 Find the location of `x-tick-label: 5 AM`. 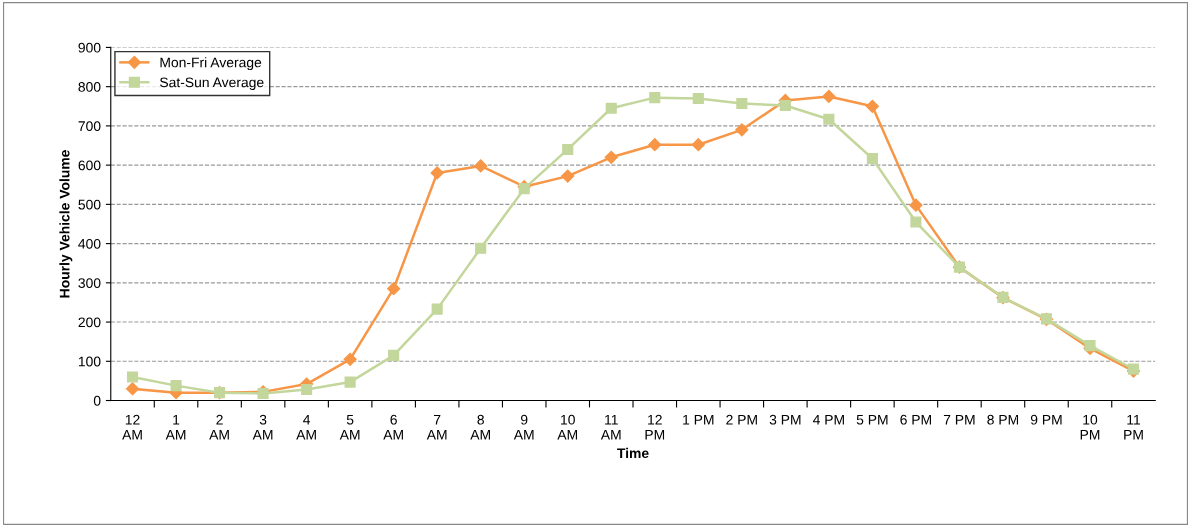

x-tick-label: 5 AM is located at coordinates (349, 427).